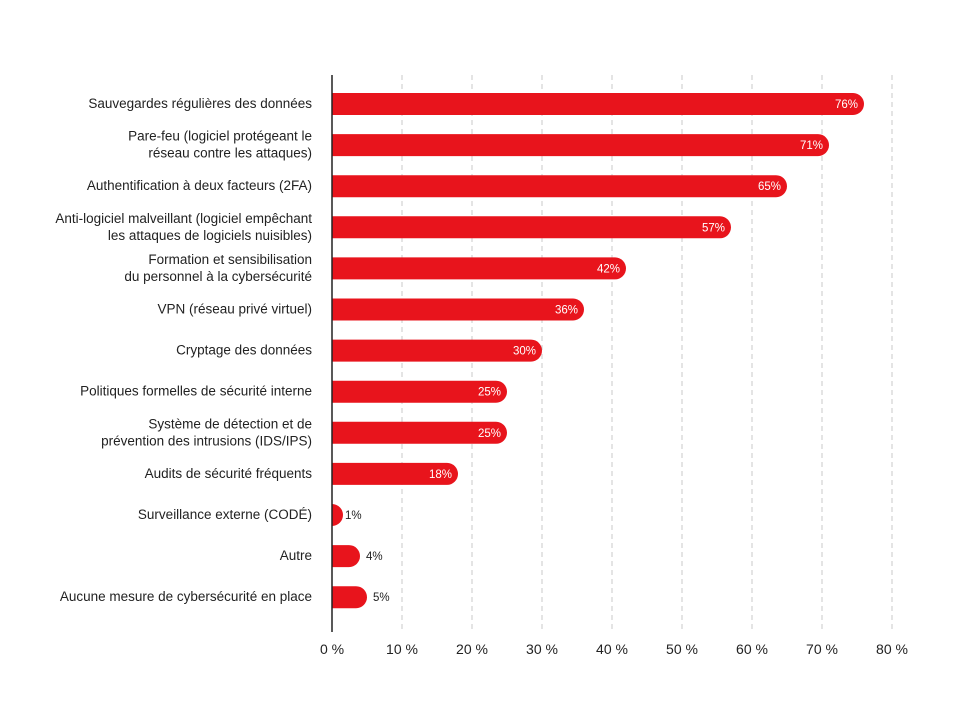  I want to click on category-label-line: VPN (réseau privé virtuel), so click(234, 309).